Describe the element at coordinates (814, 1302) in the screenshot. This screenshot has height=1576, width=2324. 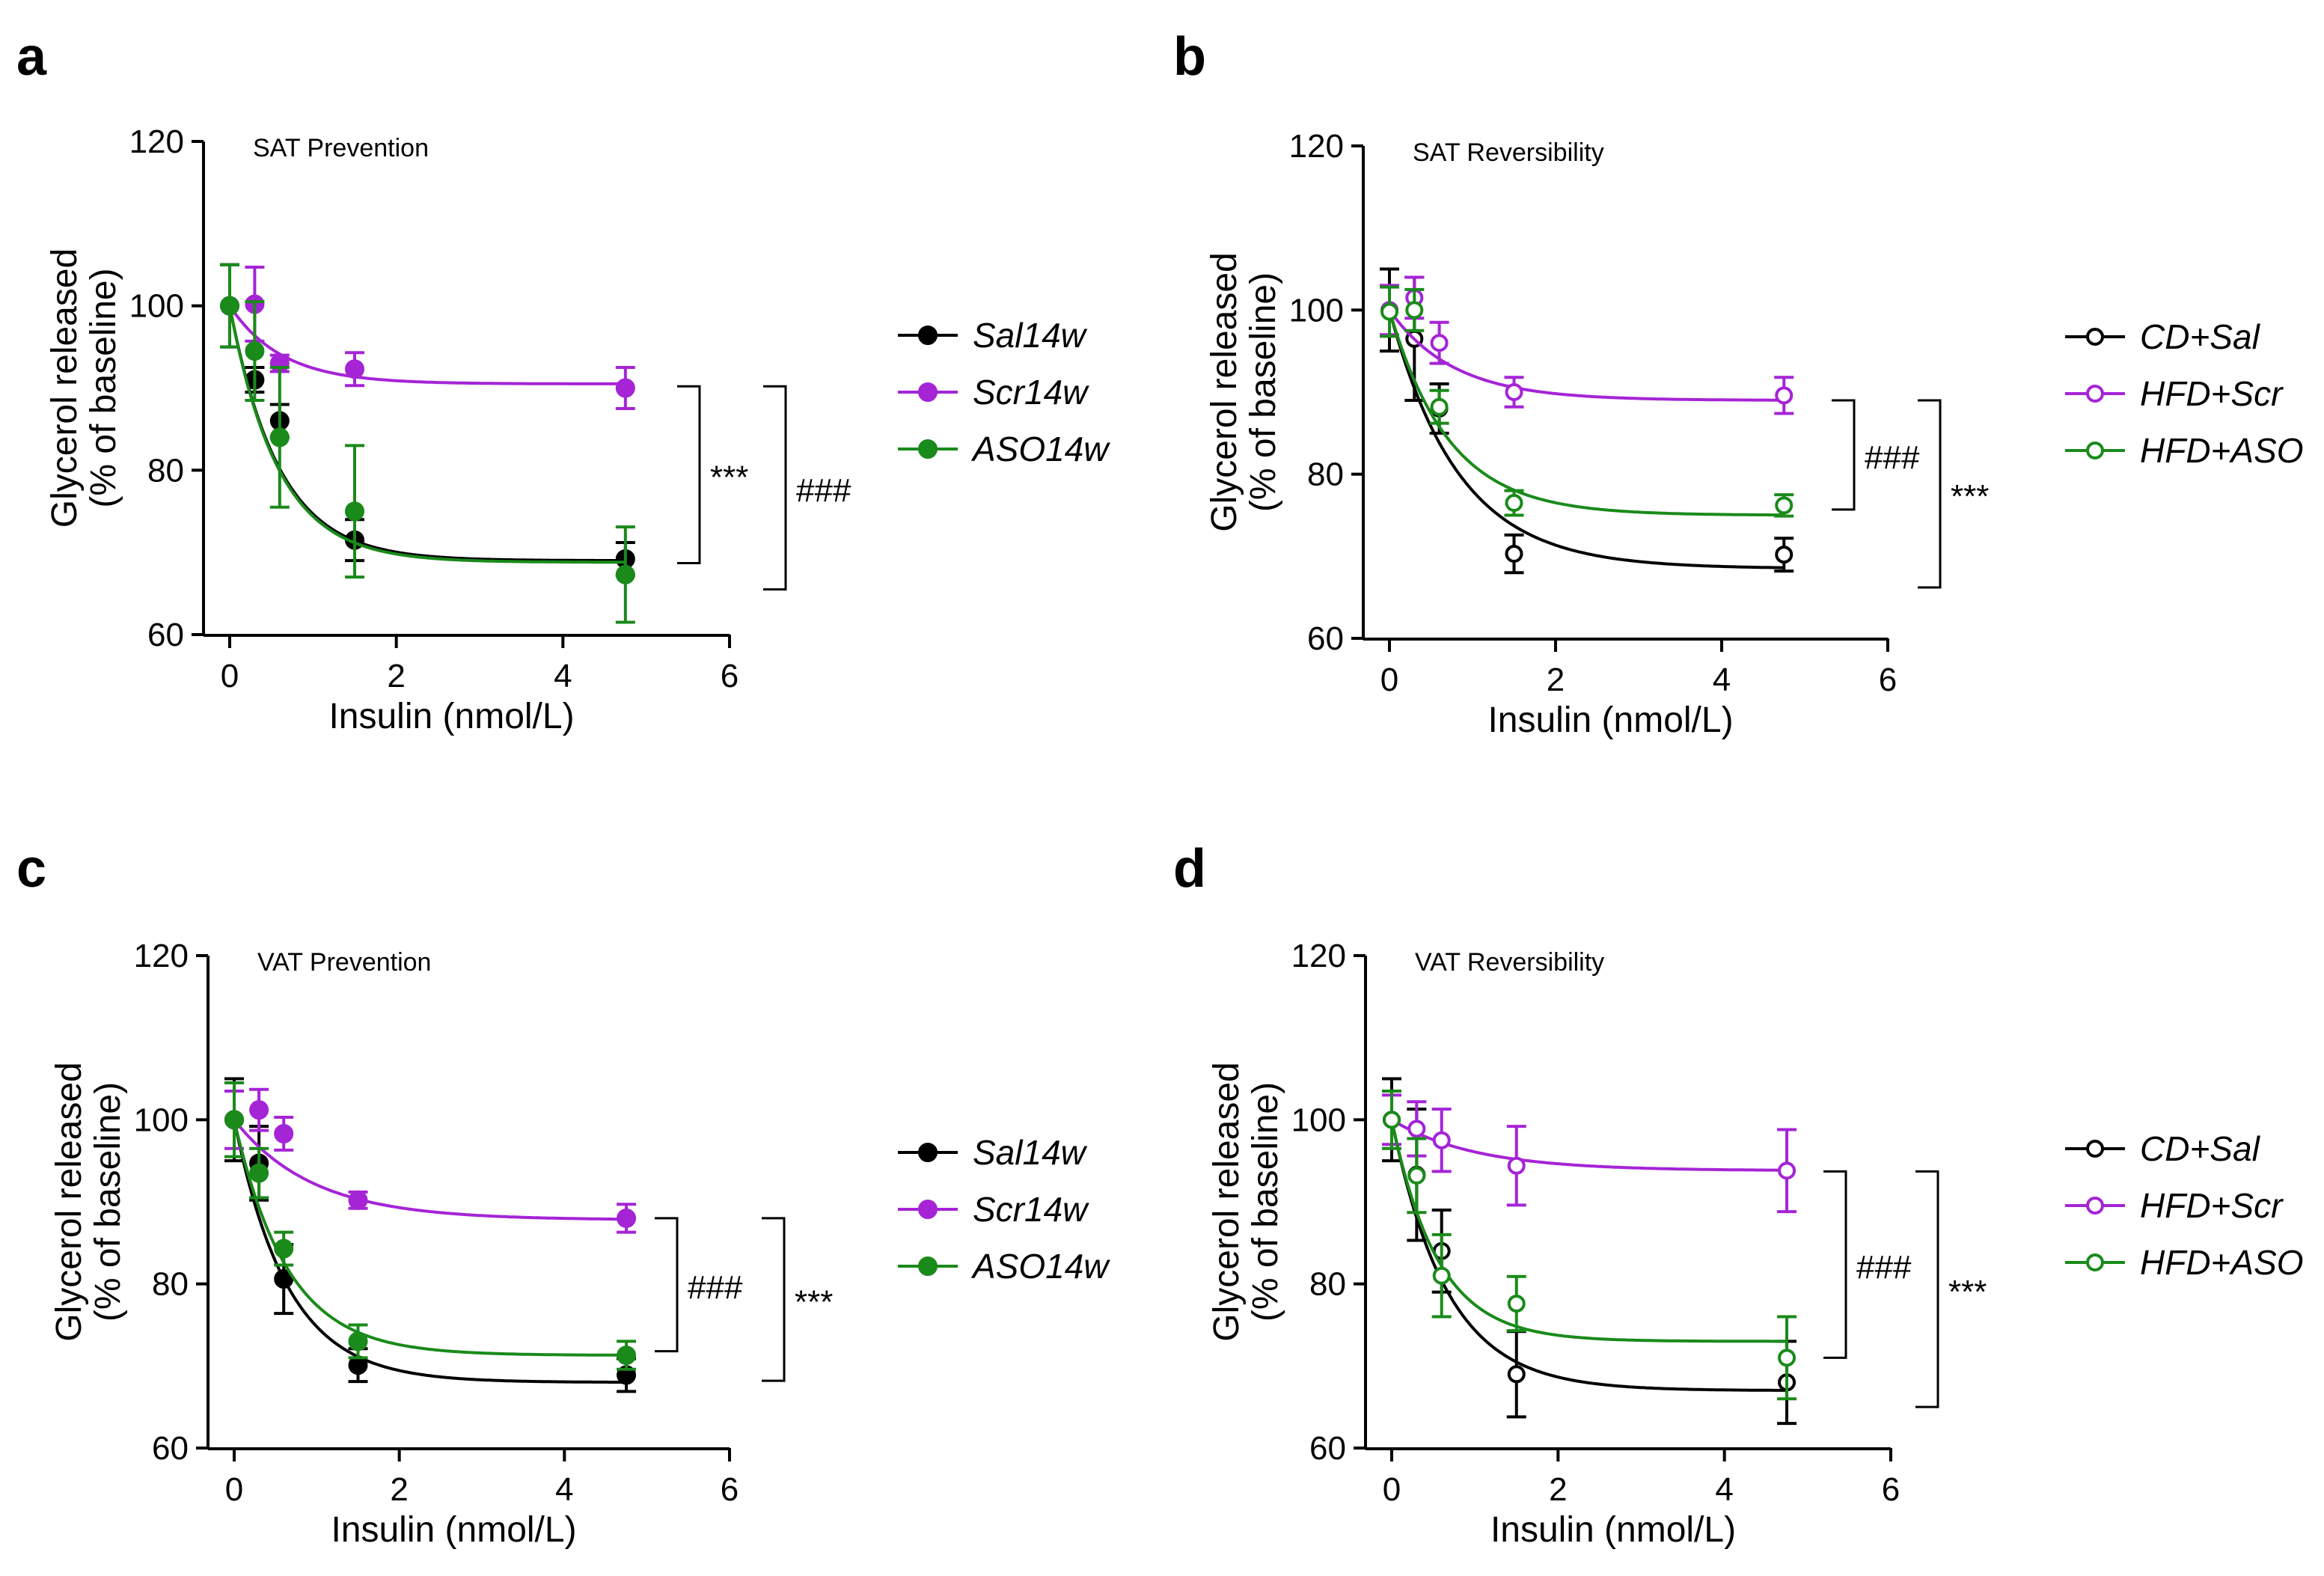
I see `significance-label: ***` at that location.